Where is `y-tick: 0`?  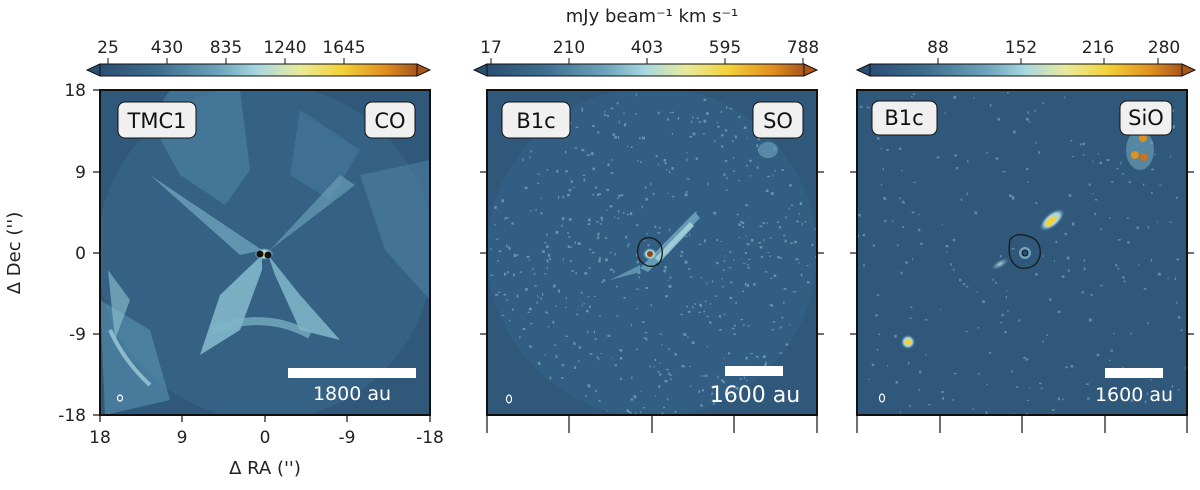 y-tick: 0 is located at coordinates (80, 254).